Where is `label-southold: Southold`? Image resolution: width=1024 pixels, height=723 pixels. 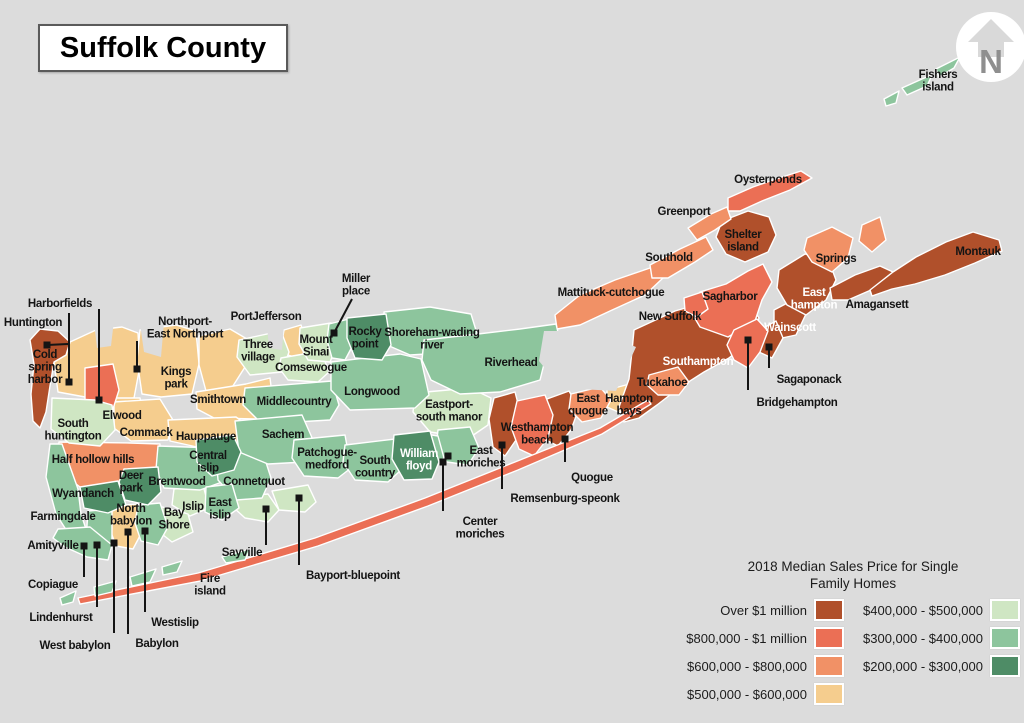
label-southold: Southold is located at coordinates (669, 258).